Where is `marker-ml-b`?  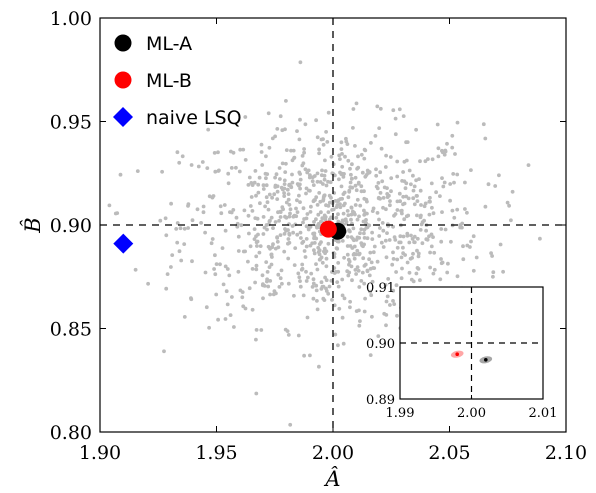 marker-ml-b is located at coordinates (328, 229).